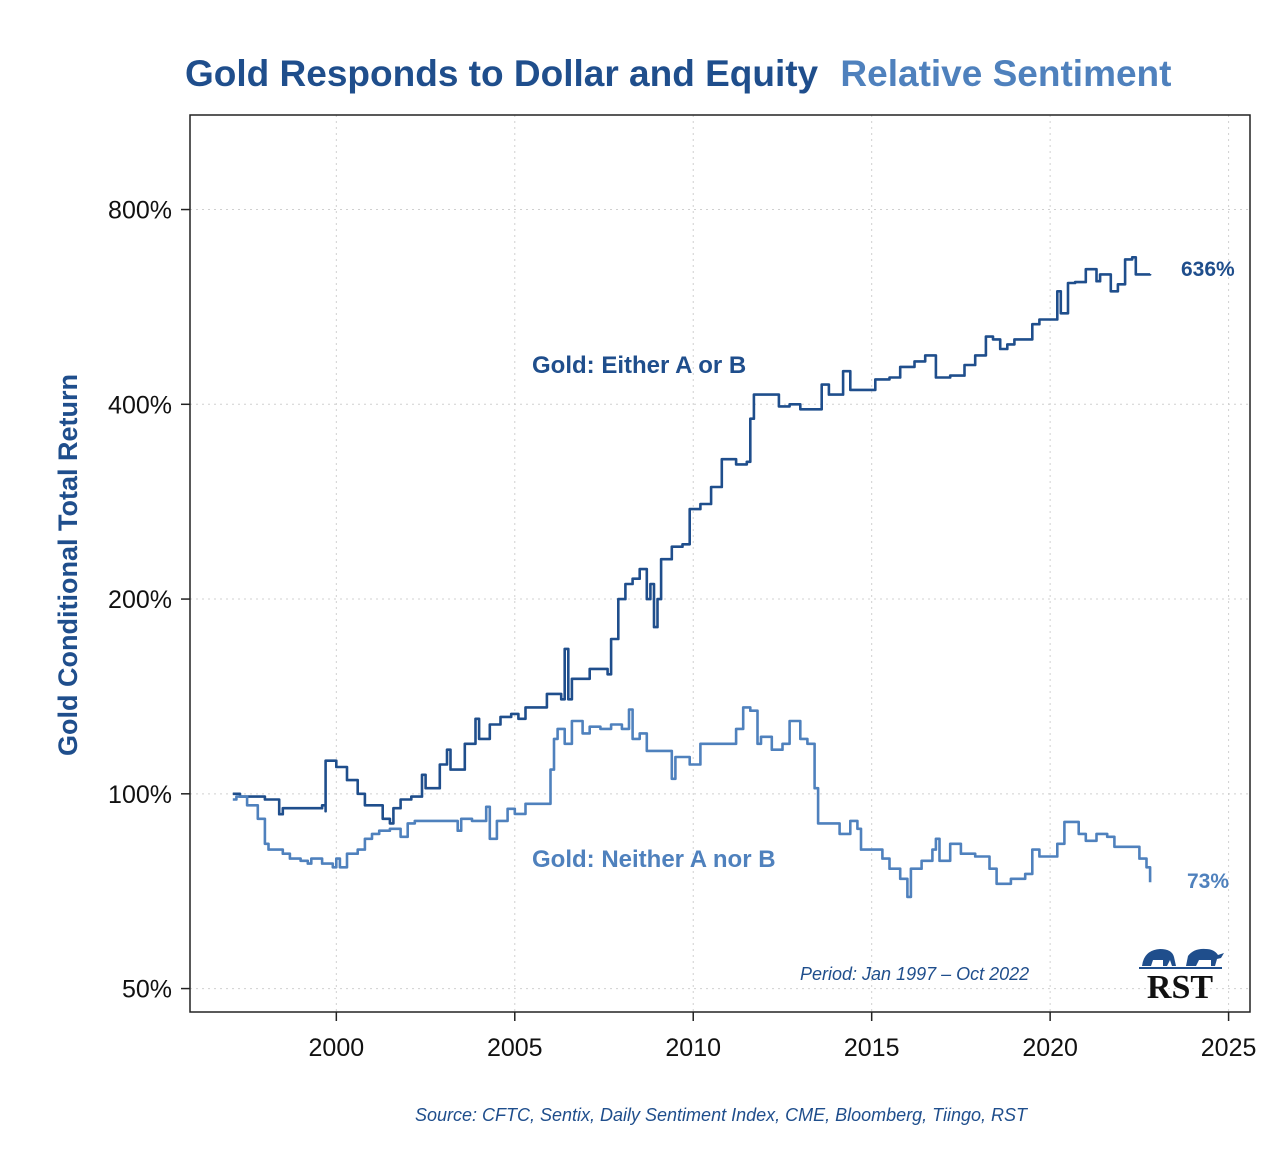  What do you see at coordinates (639, 365) in the screenshot?
I see `series-label-either: Gold: Either A or B` at bounding box center [639, 365].